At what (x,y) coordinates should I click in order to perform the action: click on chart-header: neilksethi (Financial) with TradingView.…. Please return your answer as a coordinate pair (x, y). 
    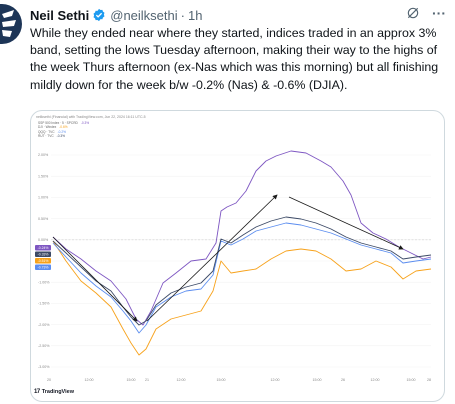
    Looking at the image, I should click on (91, 117).